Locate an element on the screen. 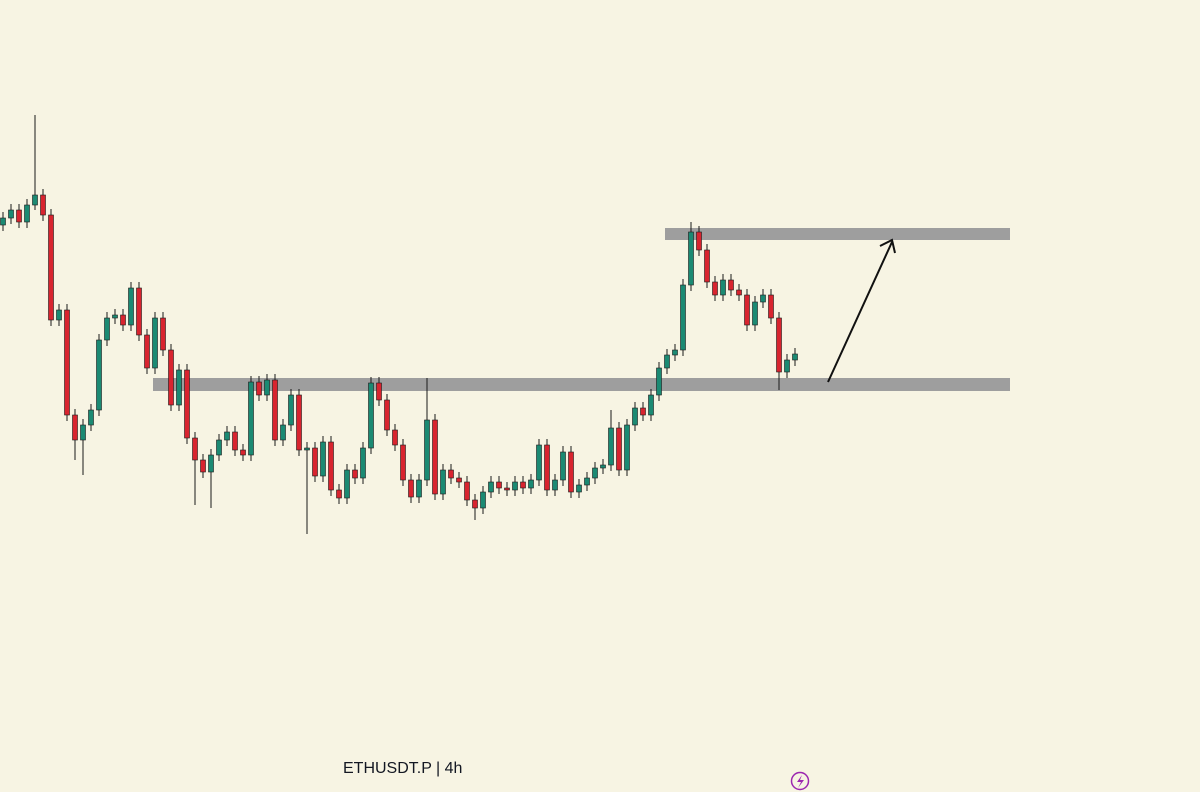 The image size is (1200, 792). arrow is located at coordinates (861, 310).